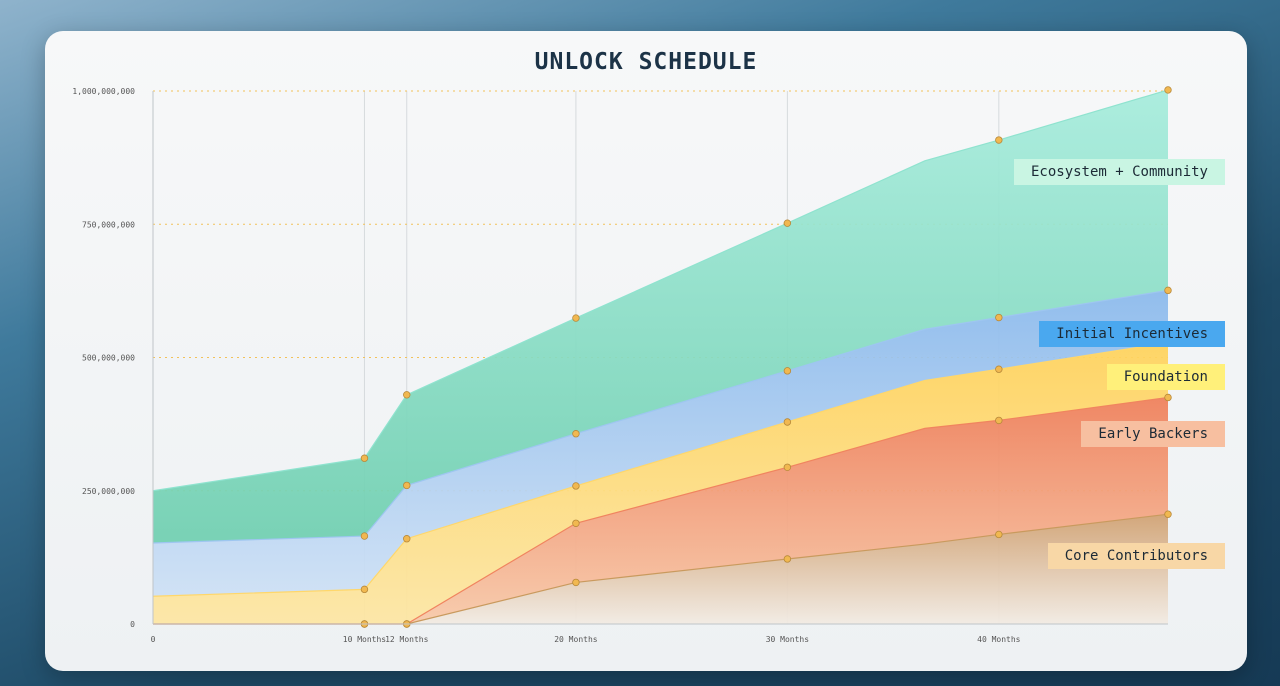  I want to click on legend-ecosystem-community: Ecosystem + Community, so click(1119, 172).